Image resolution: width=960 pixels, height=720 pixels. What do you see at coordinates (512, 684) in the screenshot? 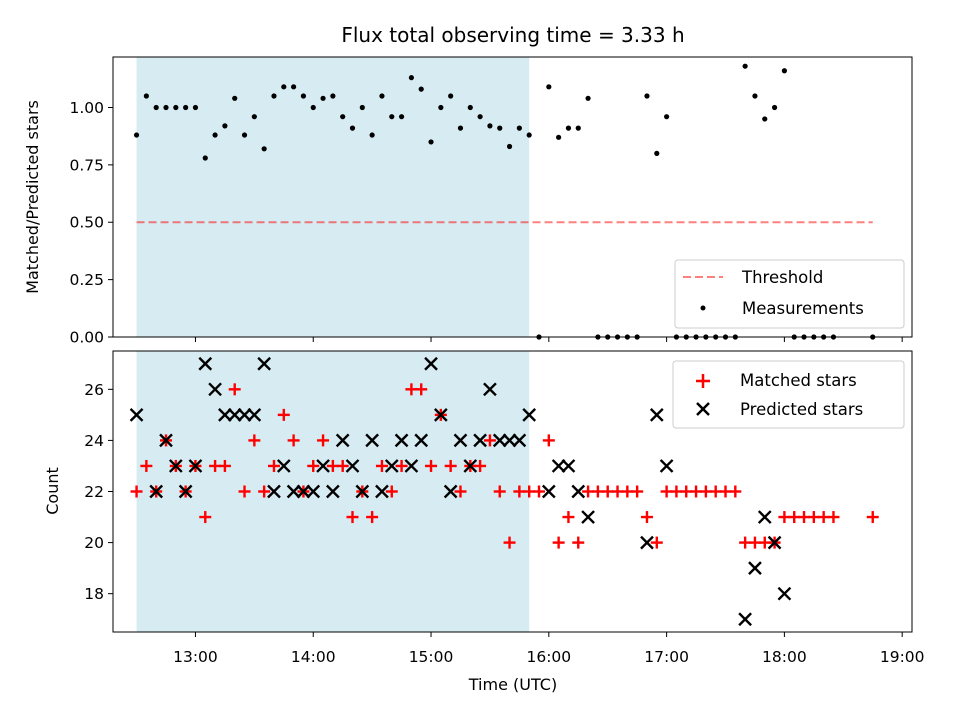
I see `x-axis-label: Time (UTC)` at bounding box center [512, 684].